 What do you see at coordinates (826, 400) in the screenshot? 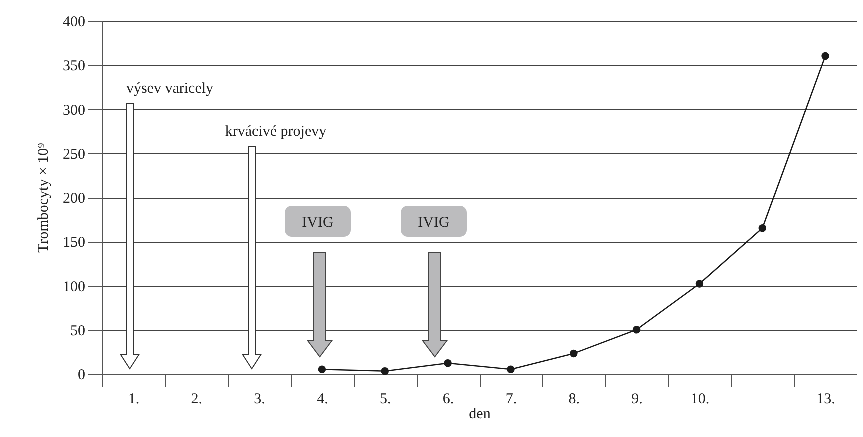
I see `x-tick-label: 13.` at bounding box center [826, 400].